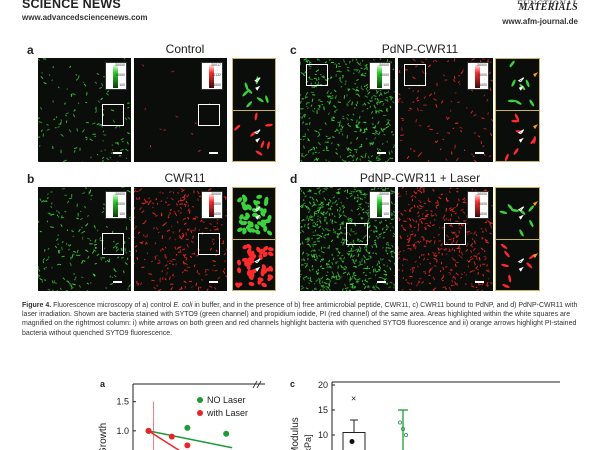 This screenshot has height=450, width=600. What do you see at coordinates (295, 433) in the screenshot?
I see `chart-c-ylabel: Modulus` at bounding box center [295, 433].